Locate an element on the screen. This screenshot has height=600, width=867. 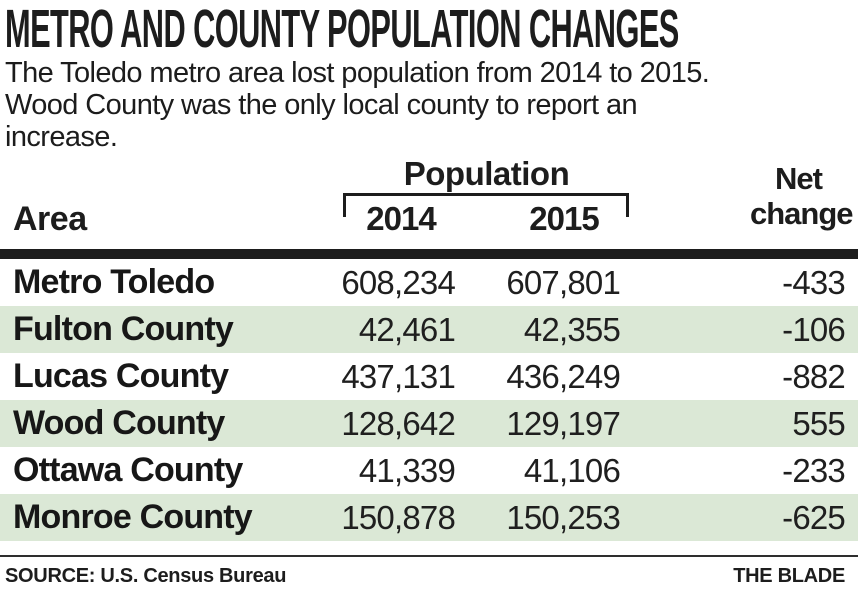
net-change-cell: 555 is located at coordinates (818, 423).